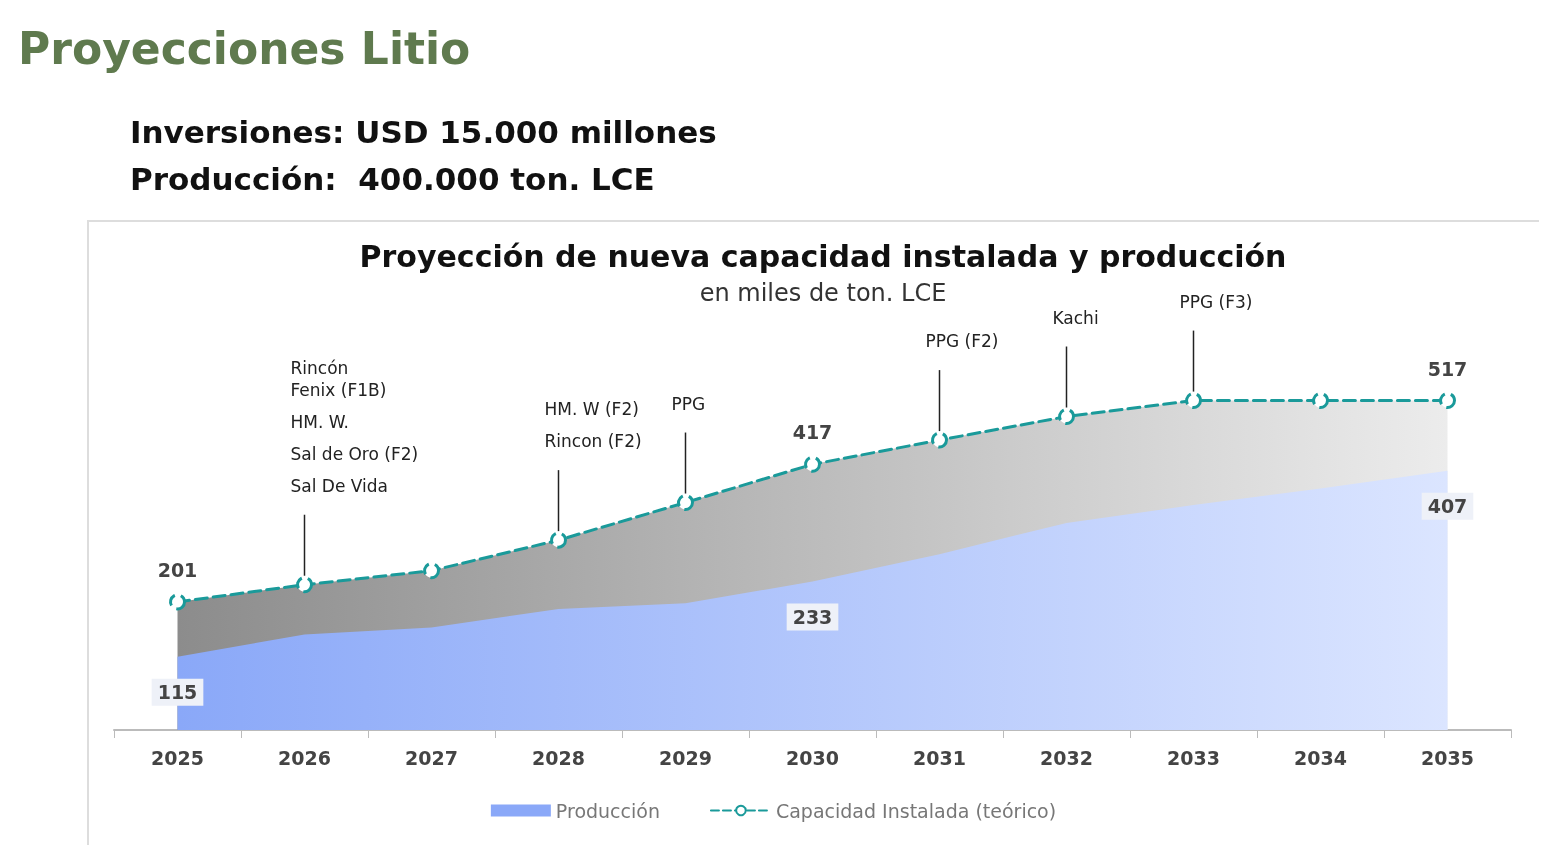  What do you see at coordinates (1447, 368) in the screenshot?
I see `data-label: 517` at bounding box center [1447, 368].